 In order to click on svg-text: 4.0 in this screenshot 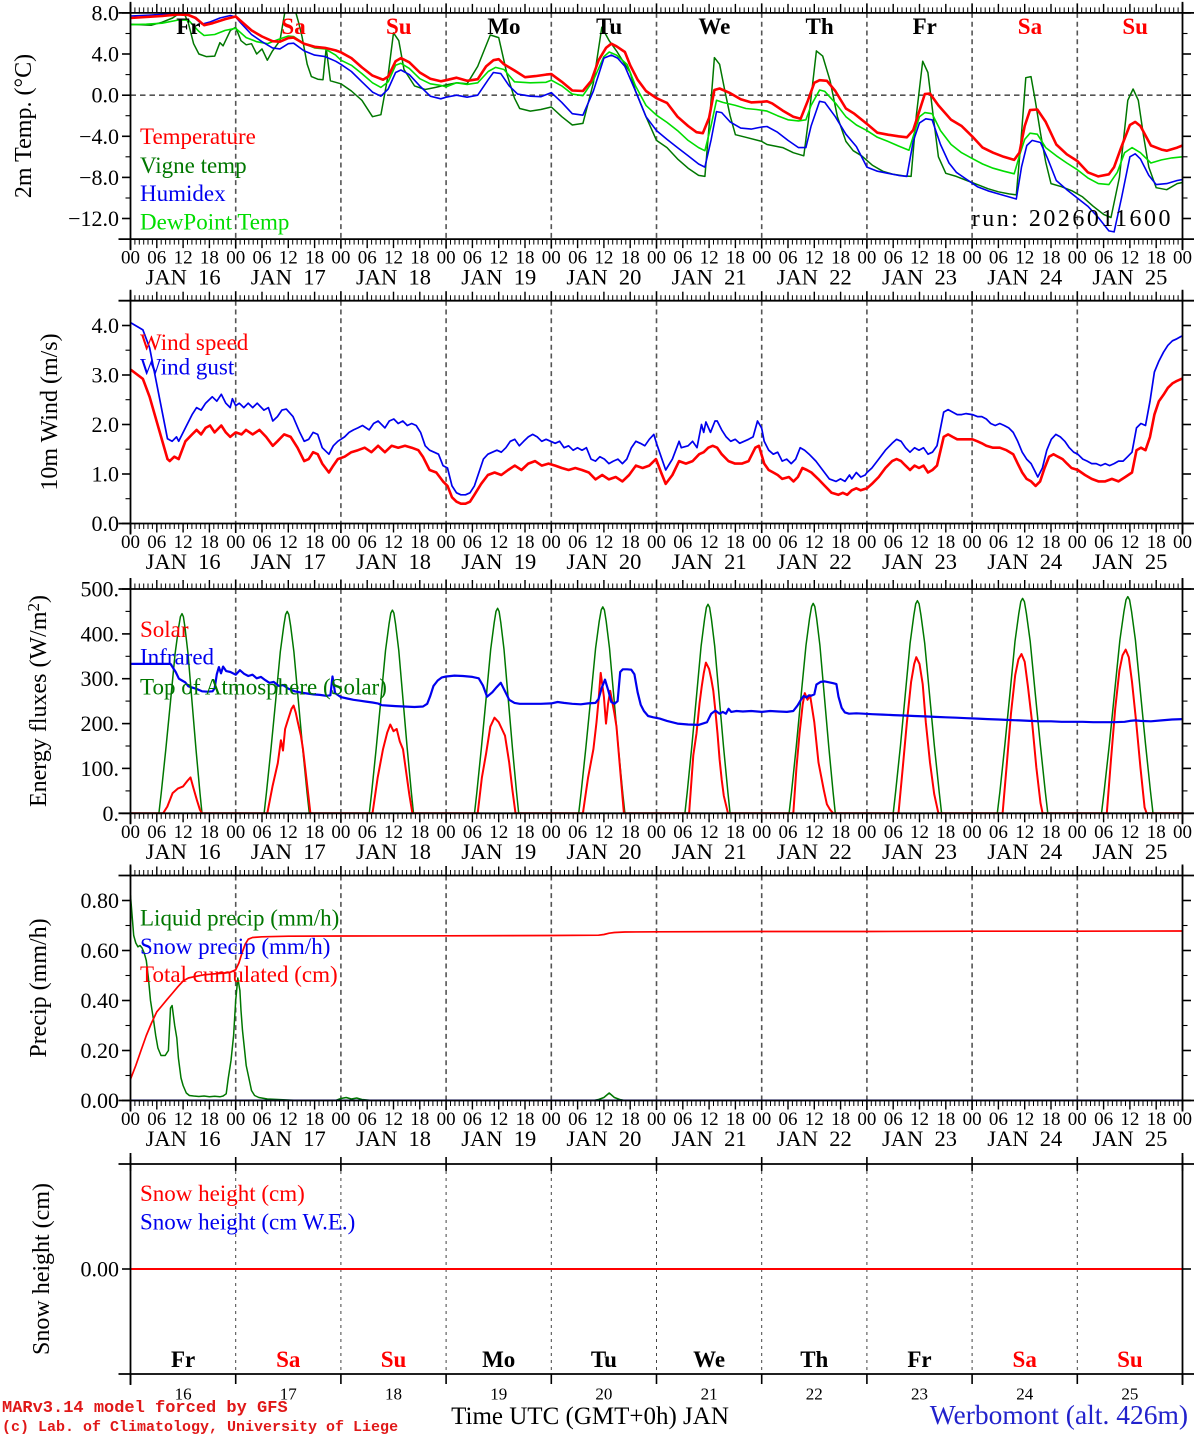, I will do `click(106, 54)`.